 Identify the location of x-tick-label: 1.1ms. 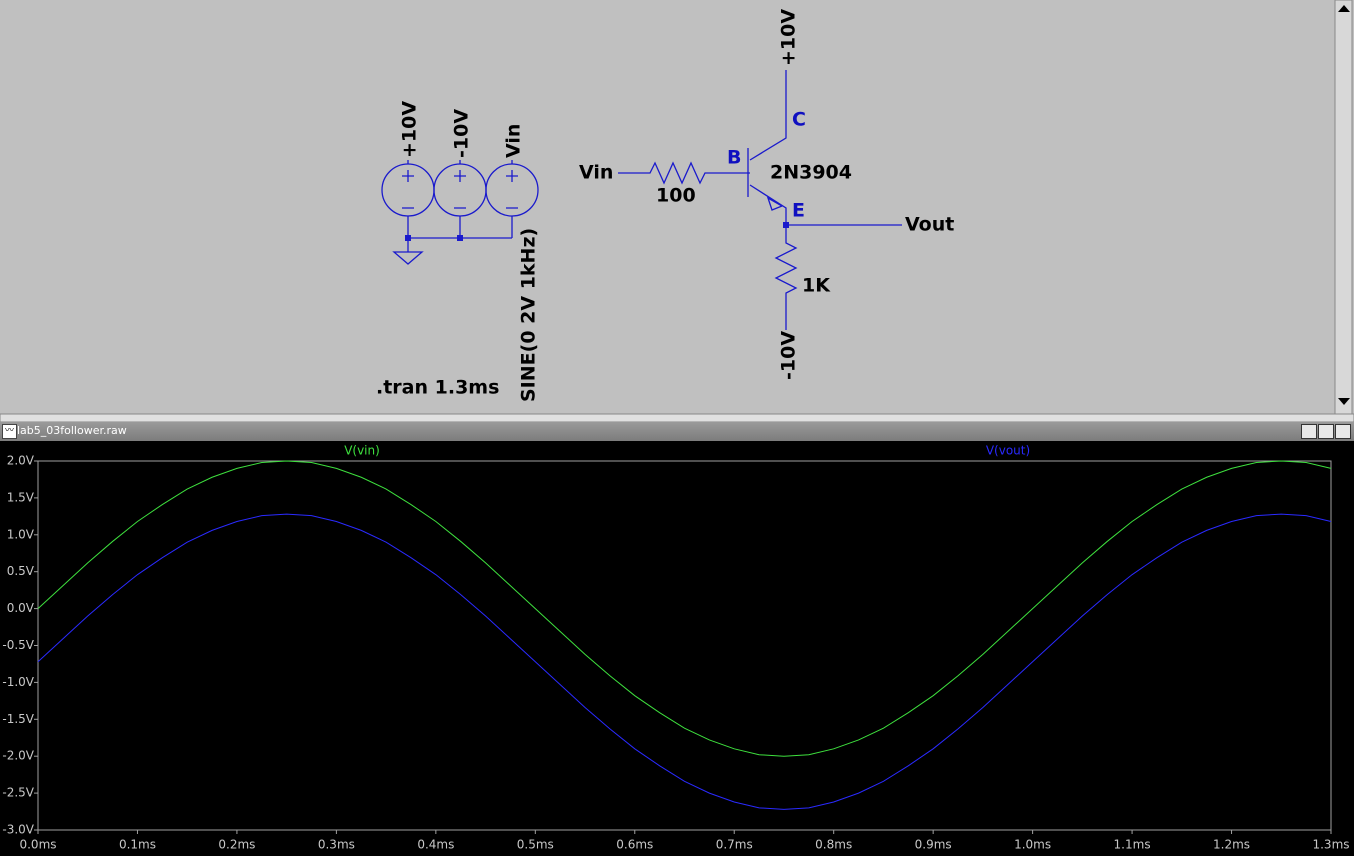
(1132, 845).